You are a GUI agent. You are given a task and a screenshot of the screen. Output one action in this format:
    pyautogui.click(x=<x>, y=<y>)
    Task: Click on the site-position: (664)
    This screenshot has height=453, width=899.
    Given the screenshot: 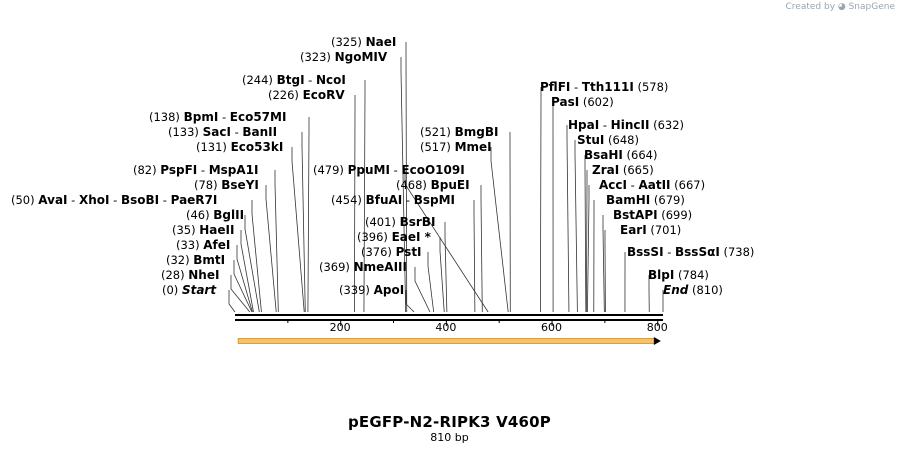 What is the action you would take?
    pyautogui.click(x=640, y=155)
    